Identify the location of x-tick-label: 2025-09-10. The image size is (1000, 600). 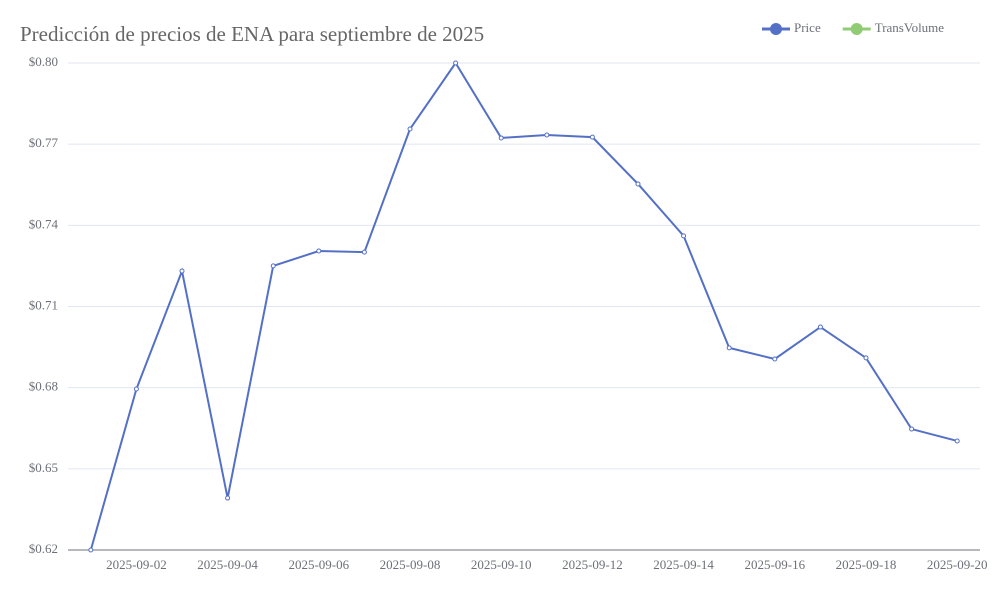
(501, 564).